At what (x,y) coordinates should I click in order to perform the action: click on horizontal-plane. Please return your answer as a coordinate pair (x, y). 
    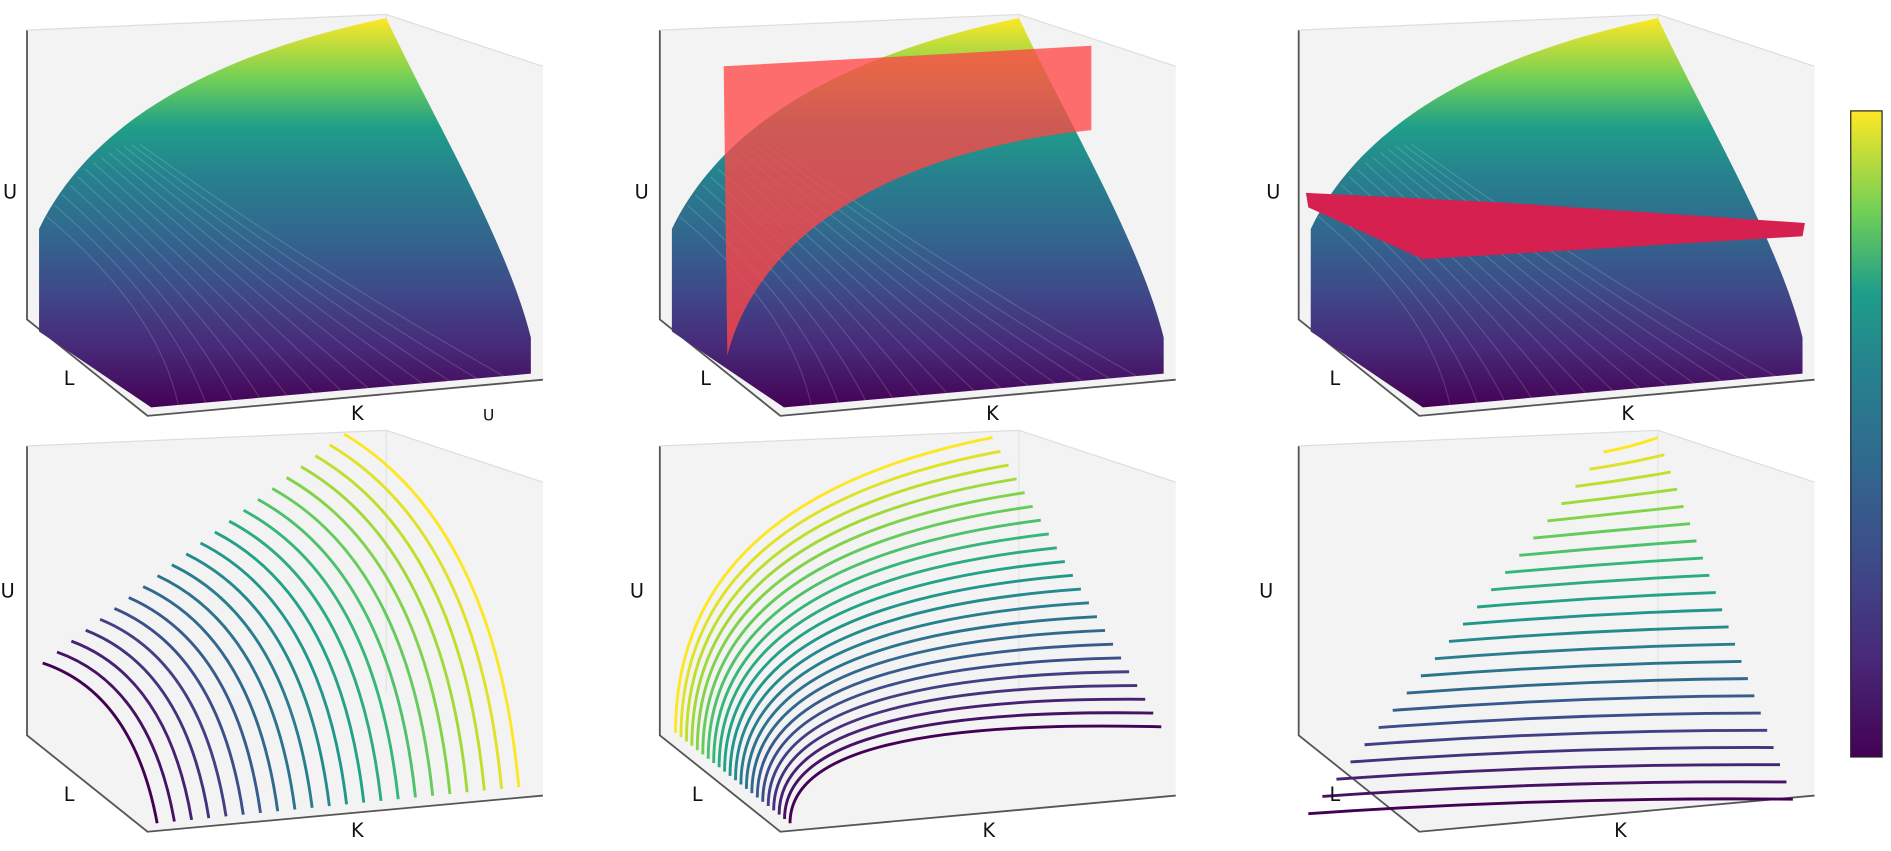
    Looking at the image, I should click on (1555, 226).